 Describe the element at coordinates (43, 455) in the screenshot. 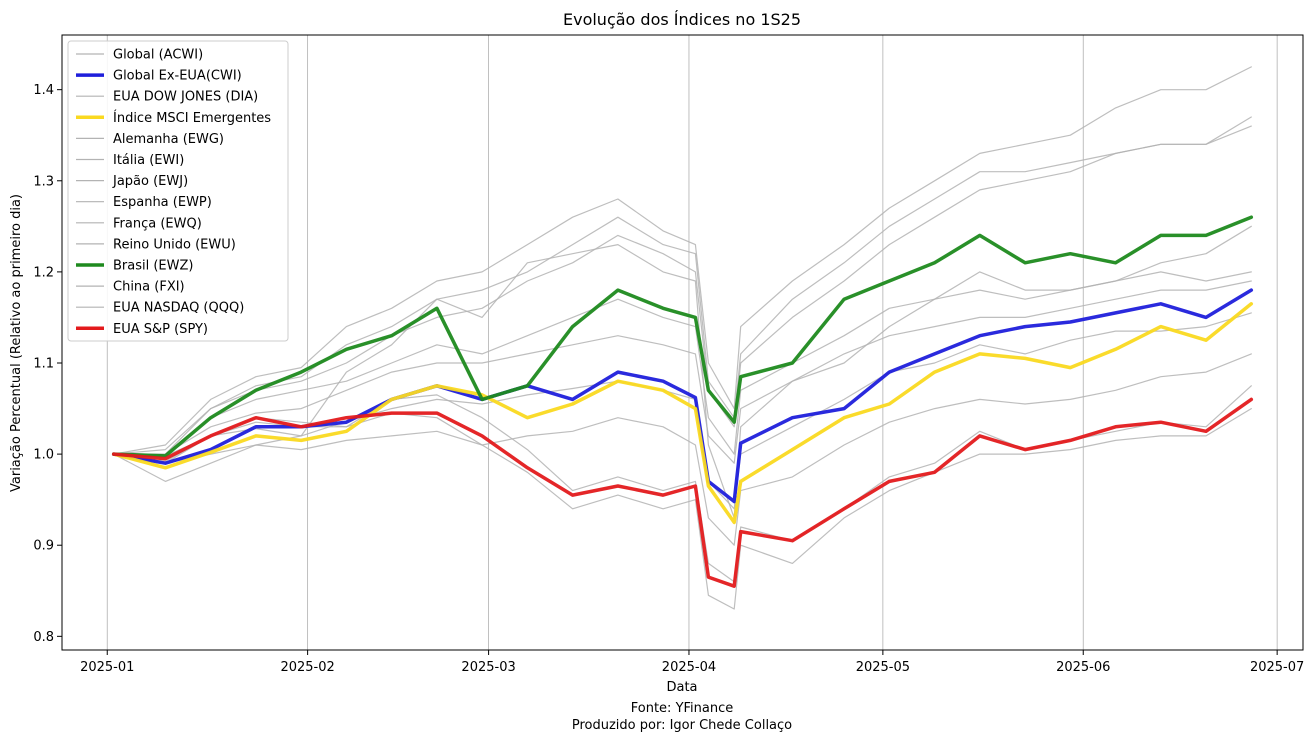

I see `y-tick-label: 1.0` at that location.